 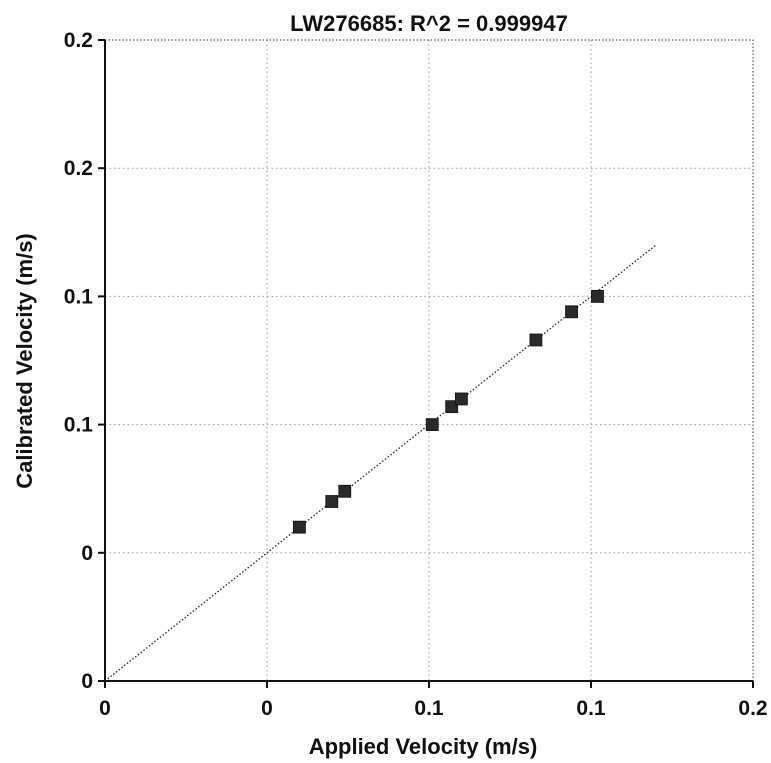 What do you see at coordinates (24, 361) in the screenshot?
I see `y-axis-label: Calibrated Velocity (m/s)` at bounding box center [24, 361].